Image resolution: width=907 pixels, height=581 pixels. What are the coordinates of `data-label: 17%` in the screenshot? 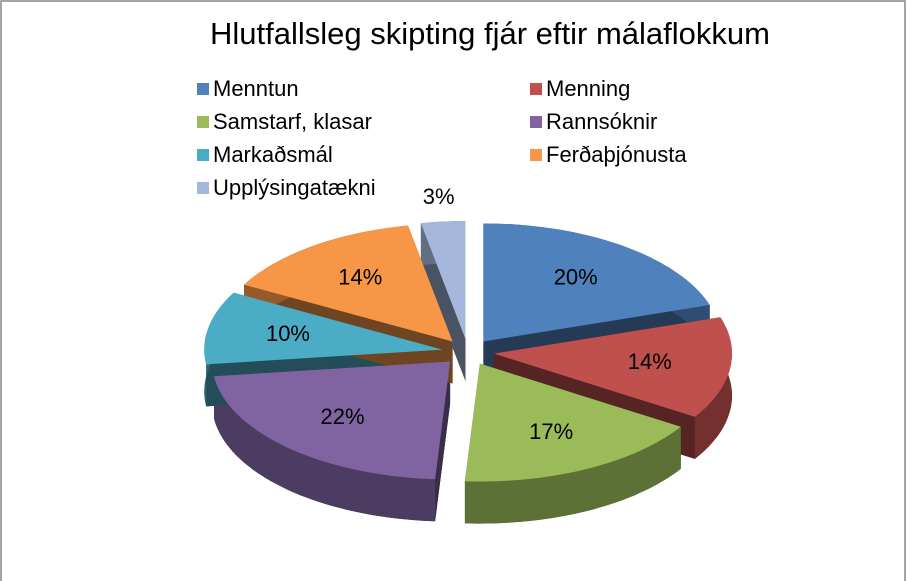 It's located at (551, 431).